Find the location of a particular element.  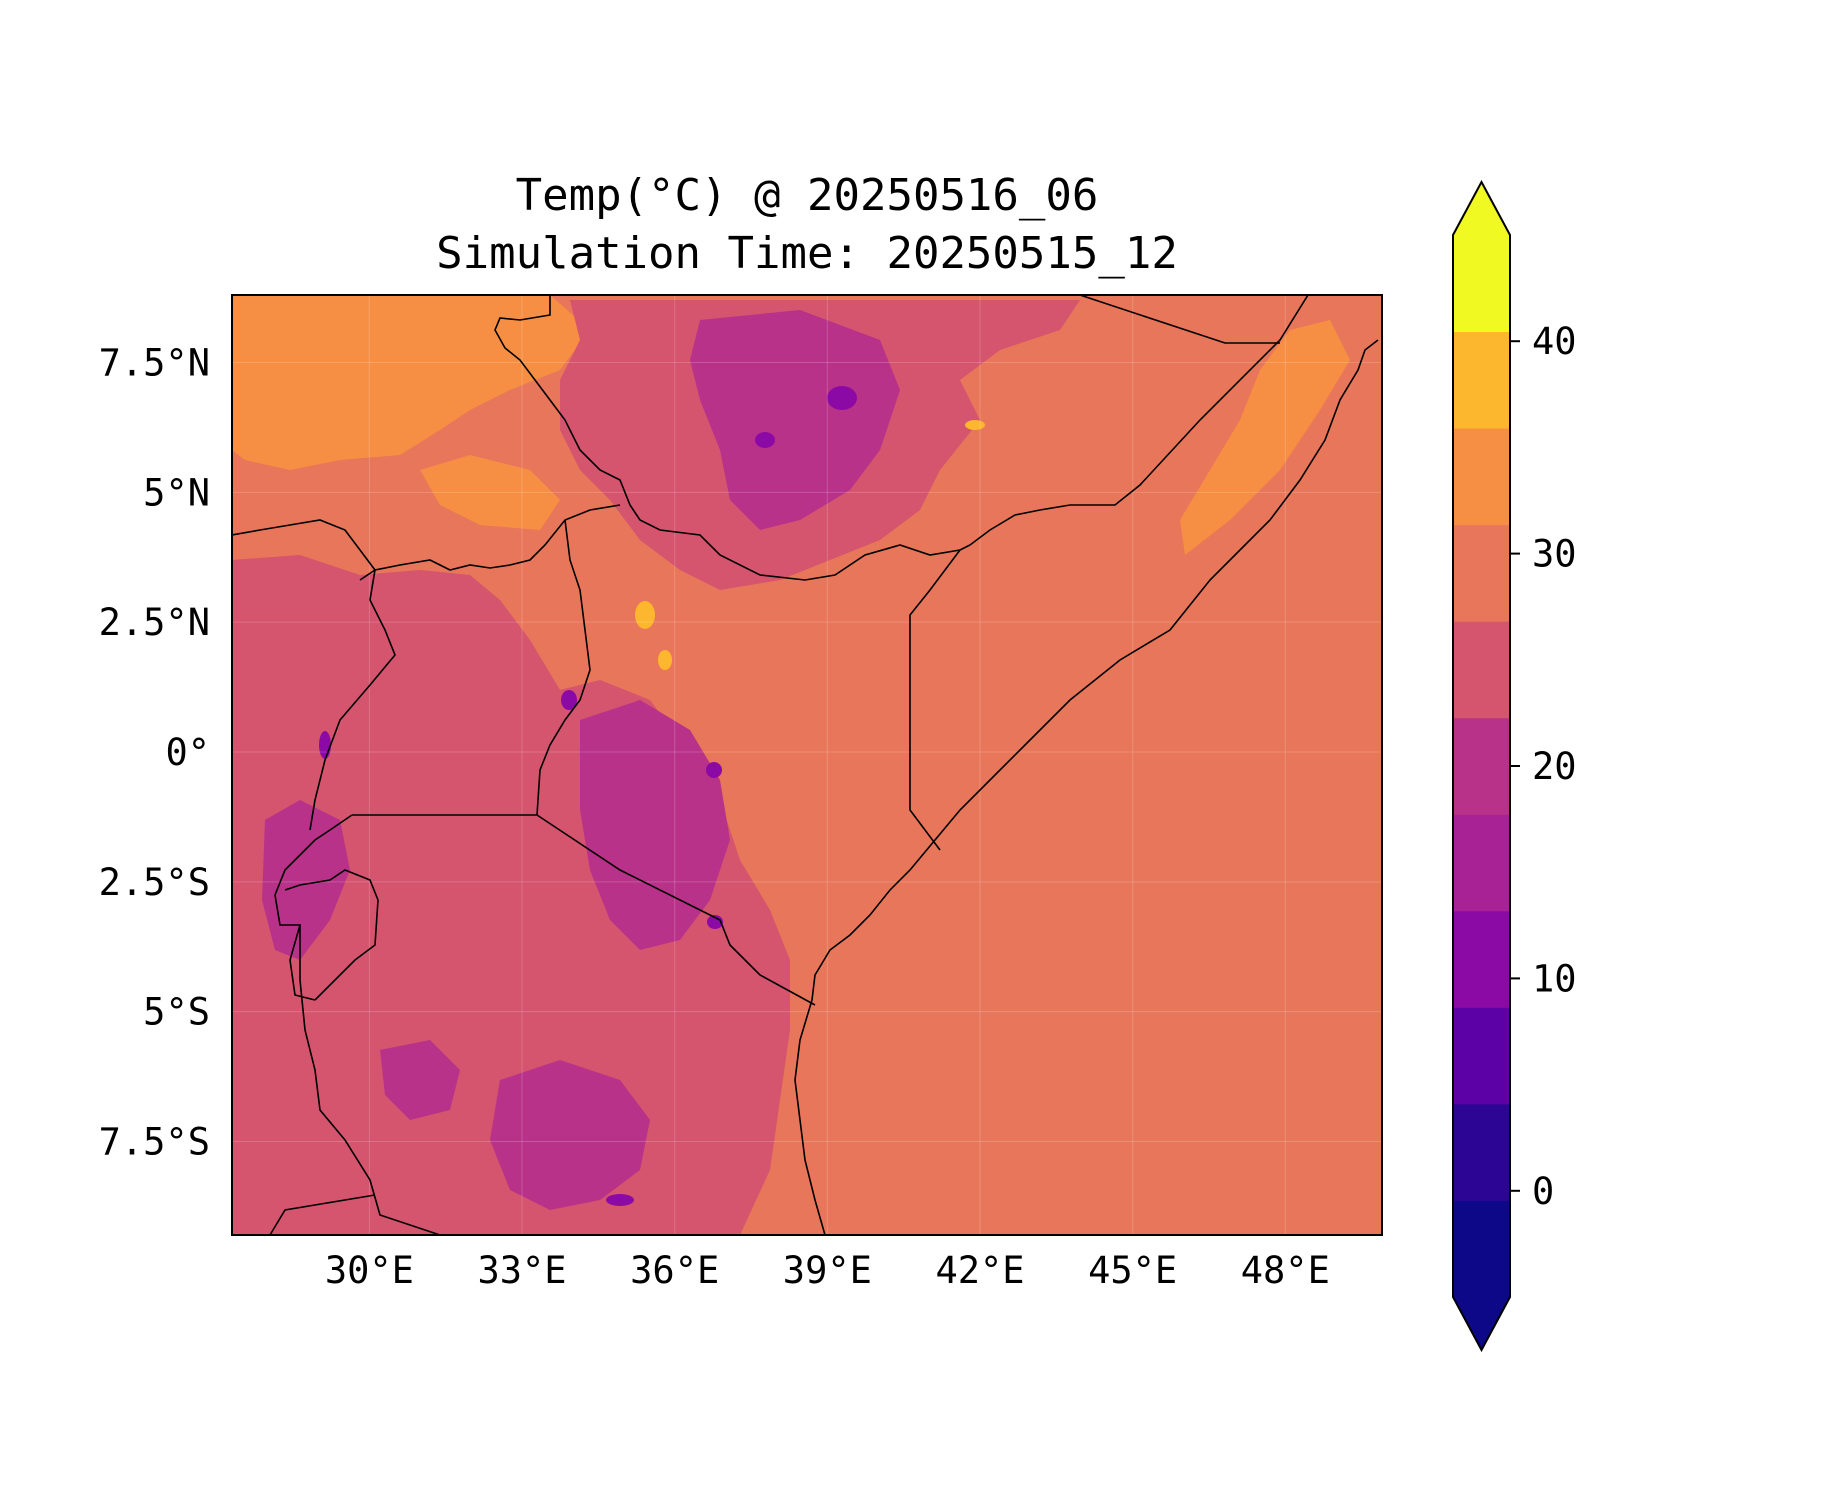

lat-tick-label: 5°S is located at coordinates (176, 1012).